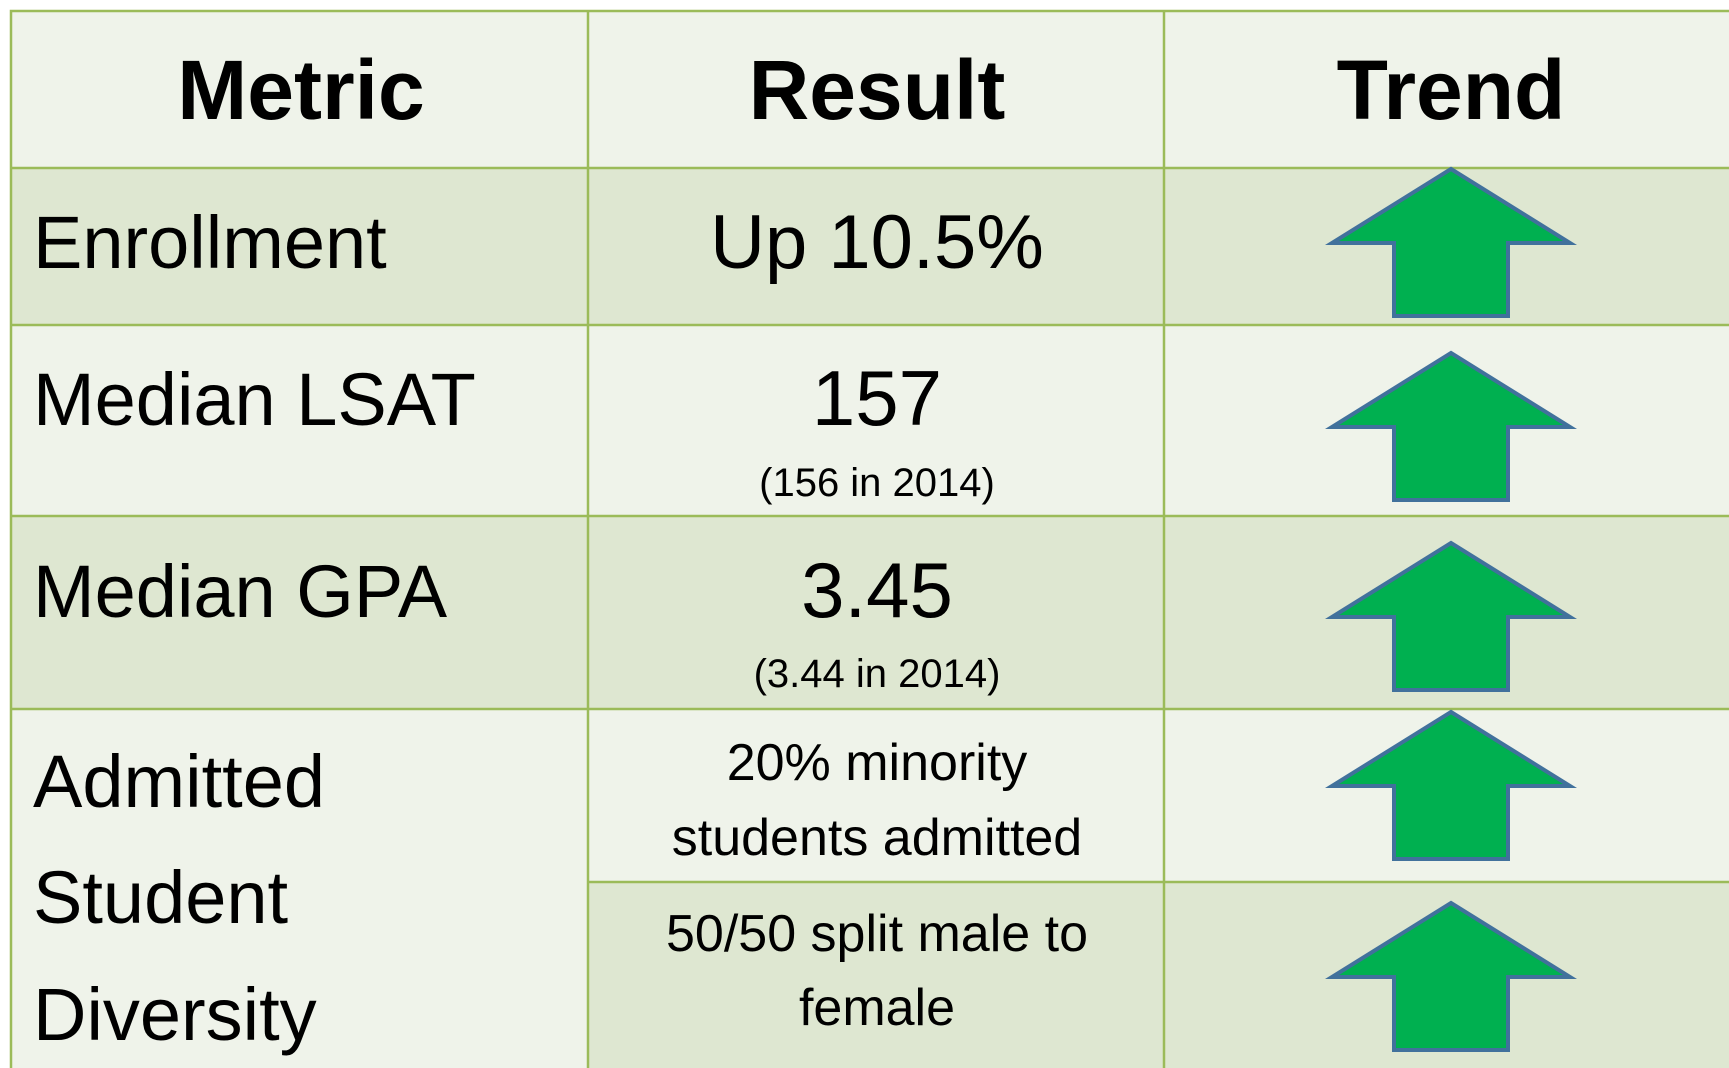  I want to click on result-text: Up 10.5%, so click(877, 242).